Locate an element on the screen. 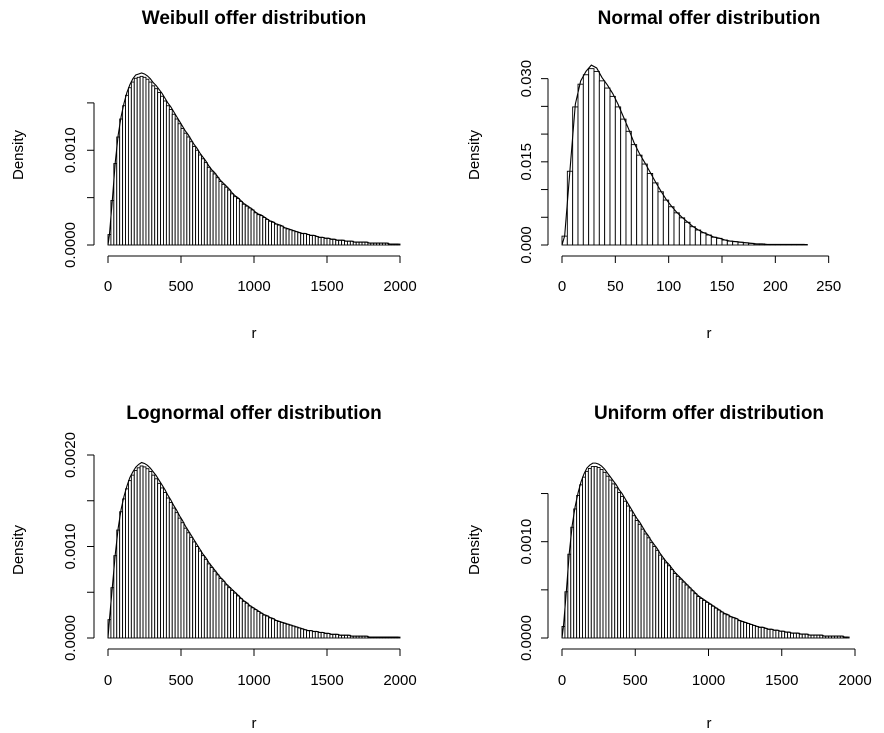 The image size is (884, 733). chart-title: Uniform offer distribution is located at coordinates (709, 413).